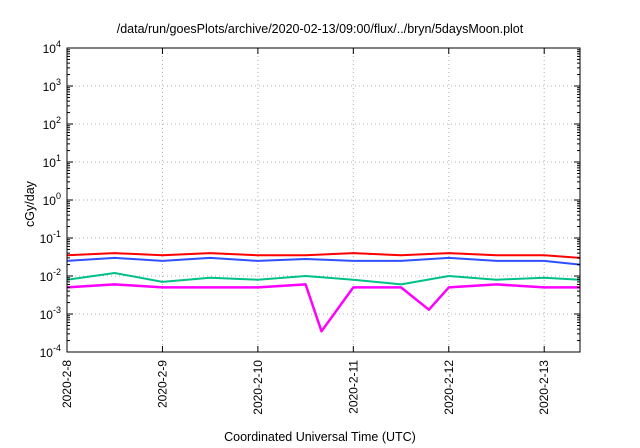 The image size is (640, 448). What do you see at coordinates (52, 161) in the screenshot?
I see `y-tick-label: 10¹` at bounding box center [52, 161].